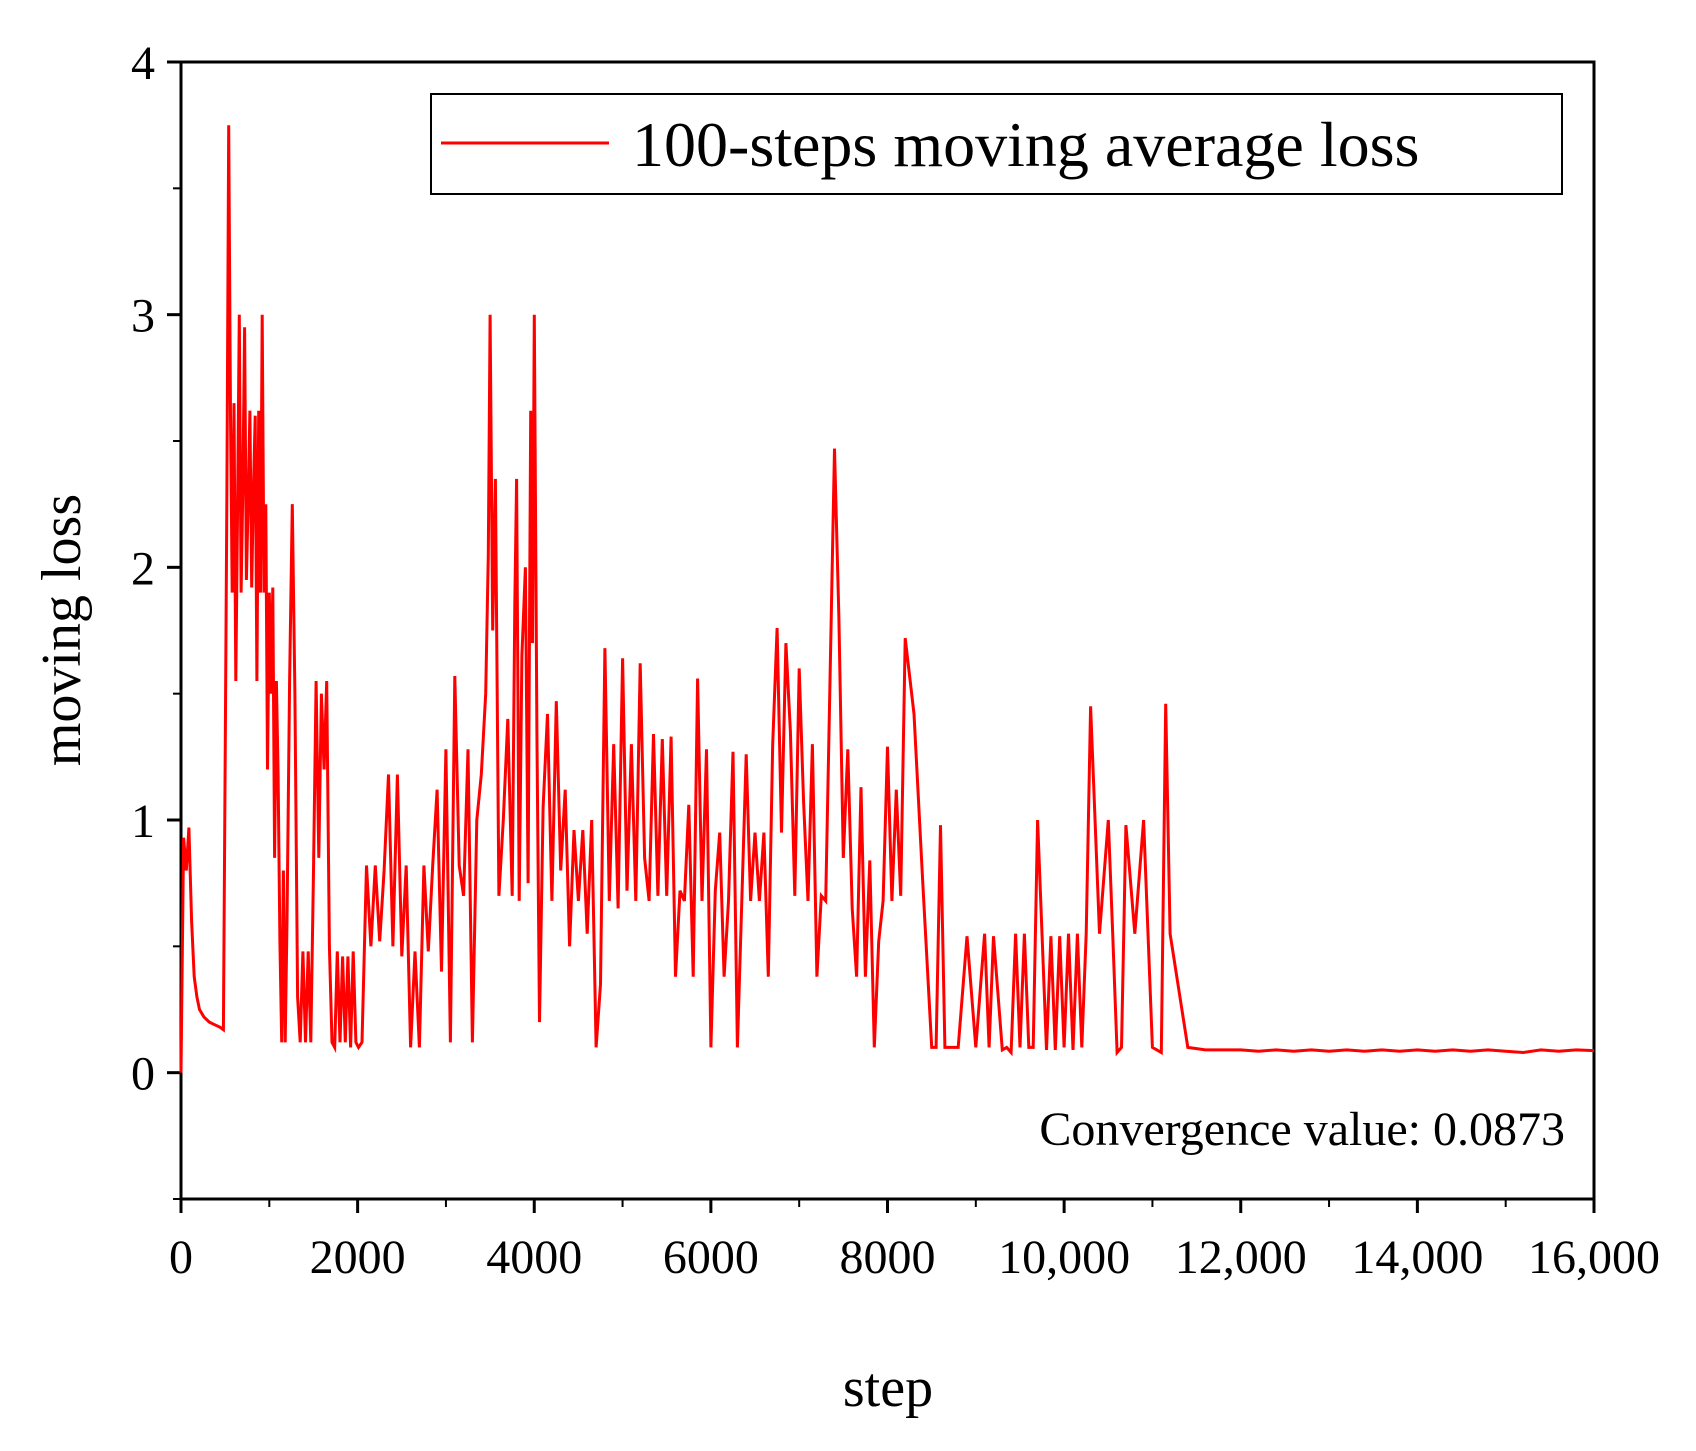  I want to click on y-axis-title: moving loss, so click(62, 630).